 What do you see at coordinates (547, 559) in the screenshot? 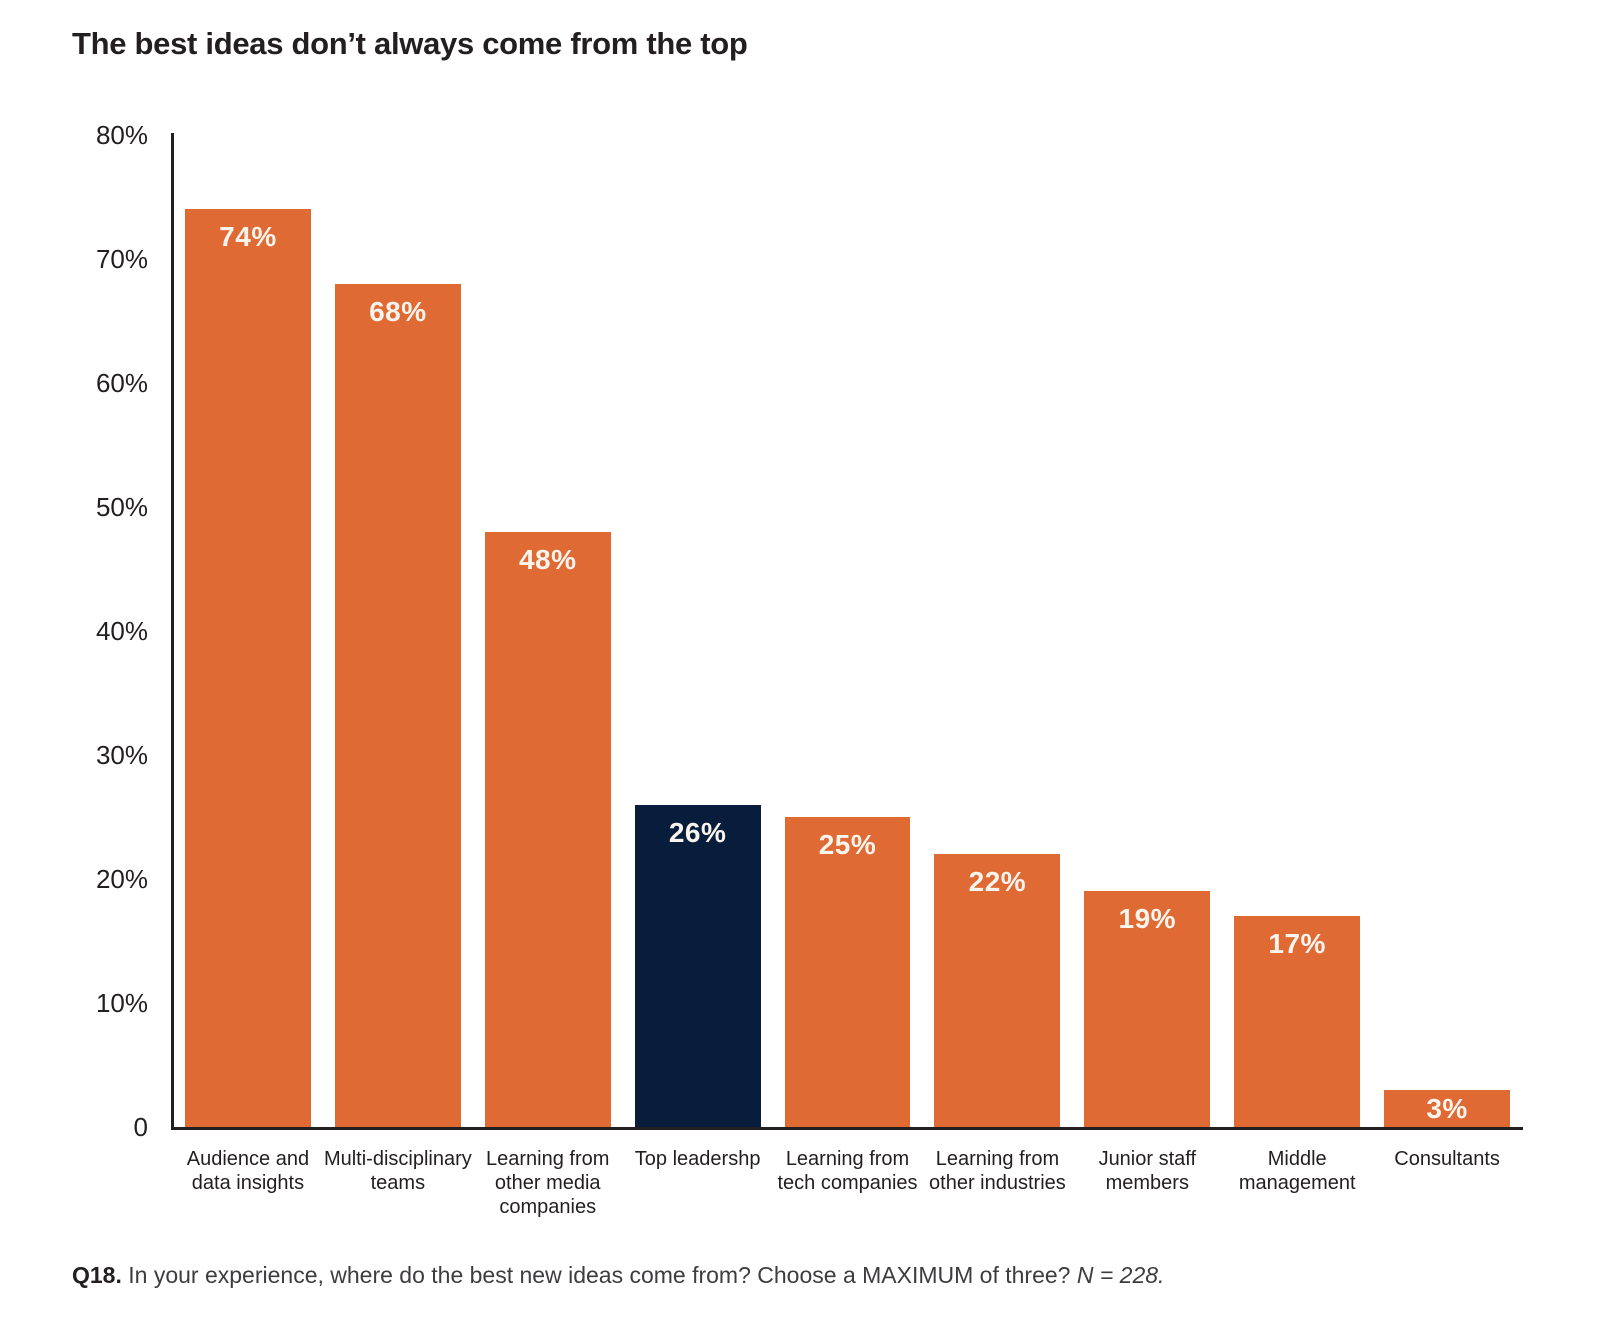
I see `bar-value-label: 48%` at bounding box center [547, 559].